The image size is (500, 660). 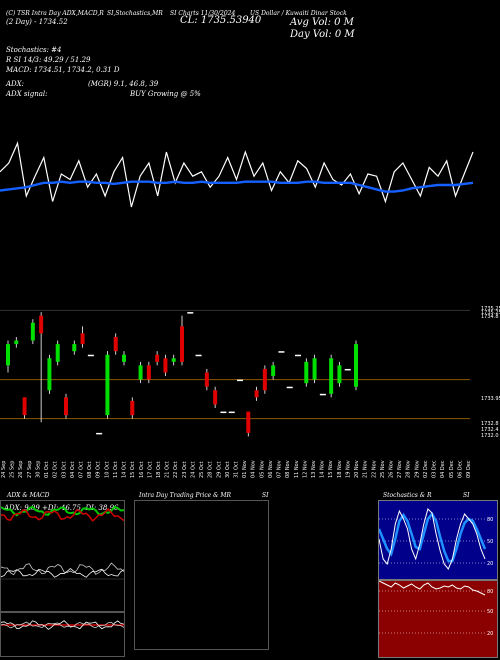 What do you see at coordinates (417, 469) in the screenshot?
I see `x-axis-date: 29 Nov` at bounding box center [417, 469].